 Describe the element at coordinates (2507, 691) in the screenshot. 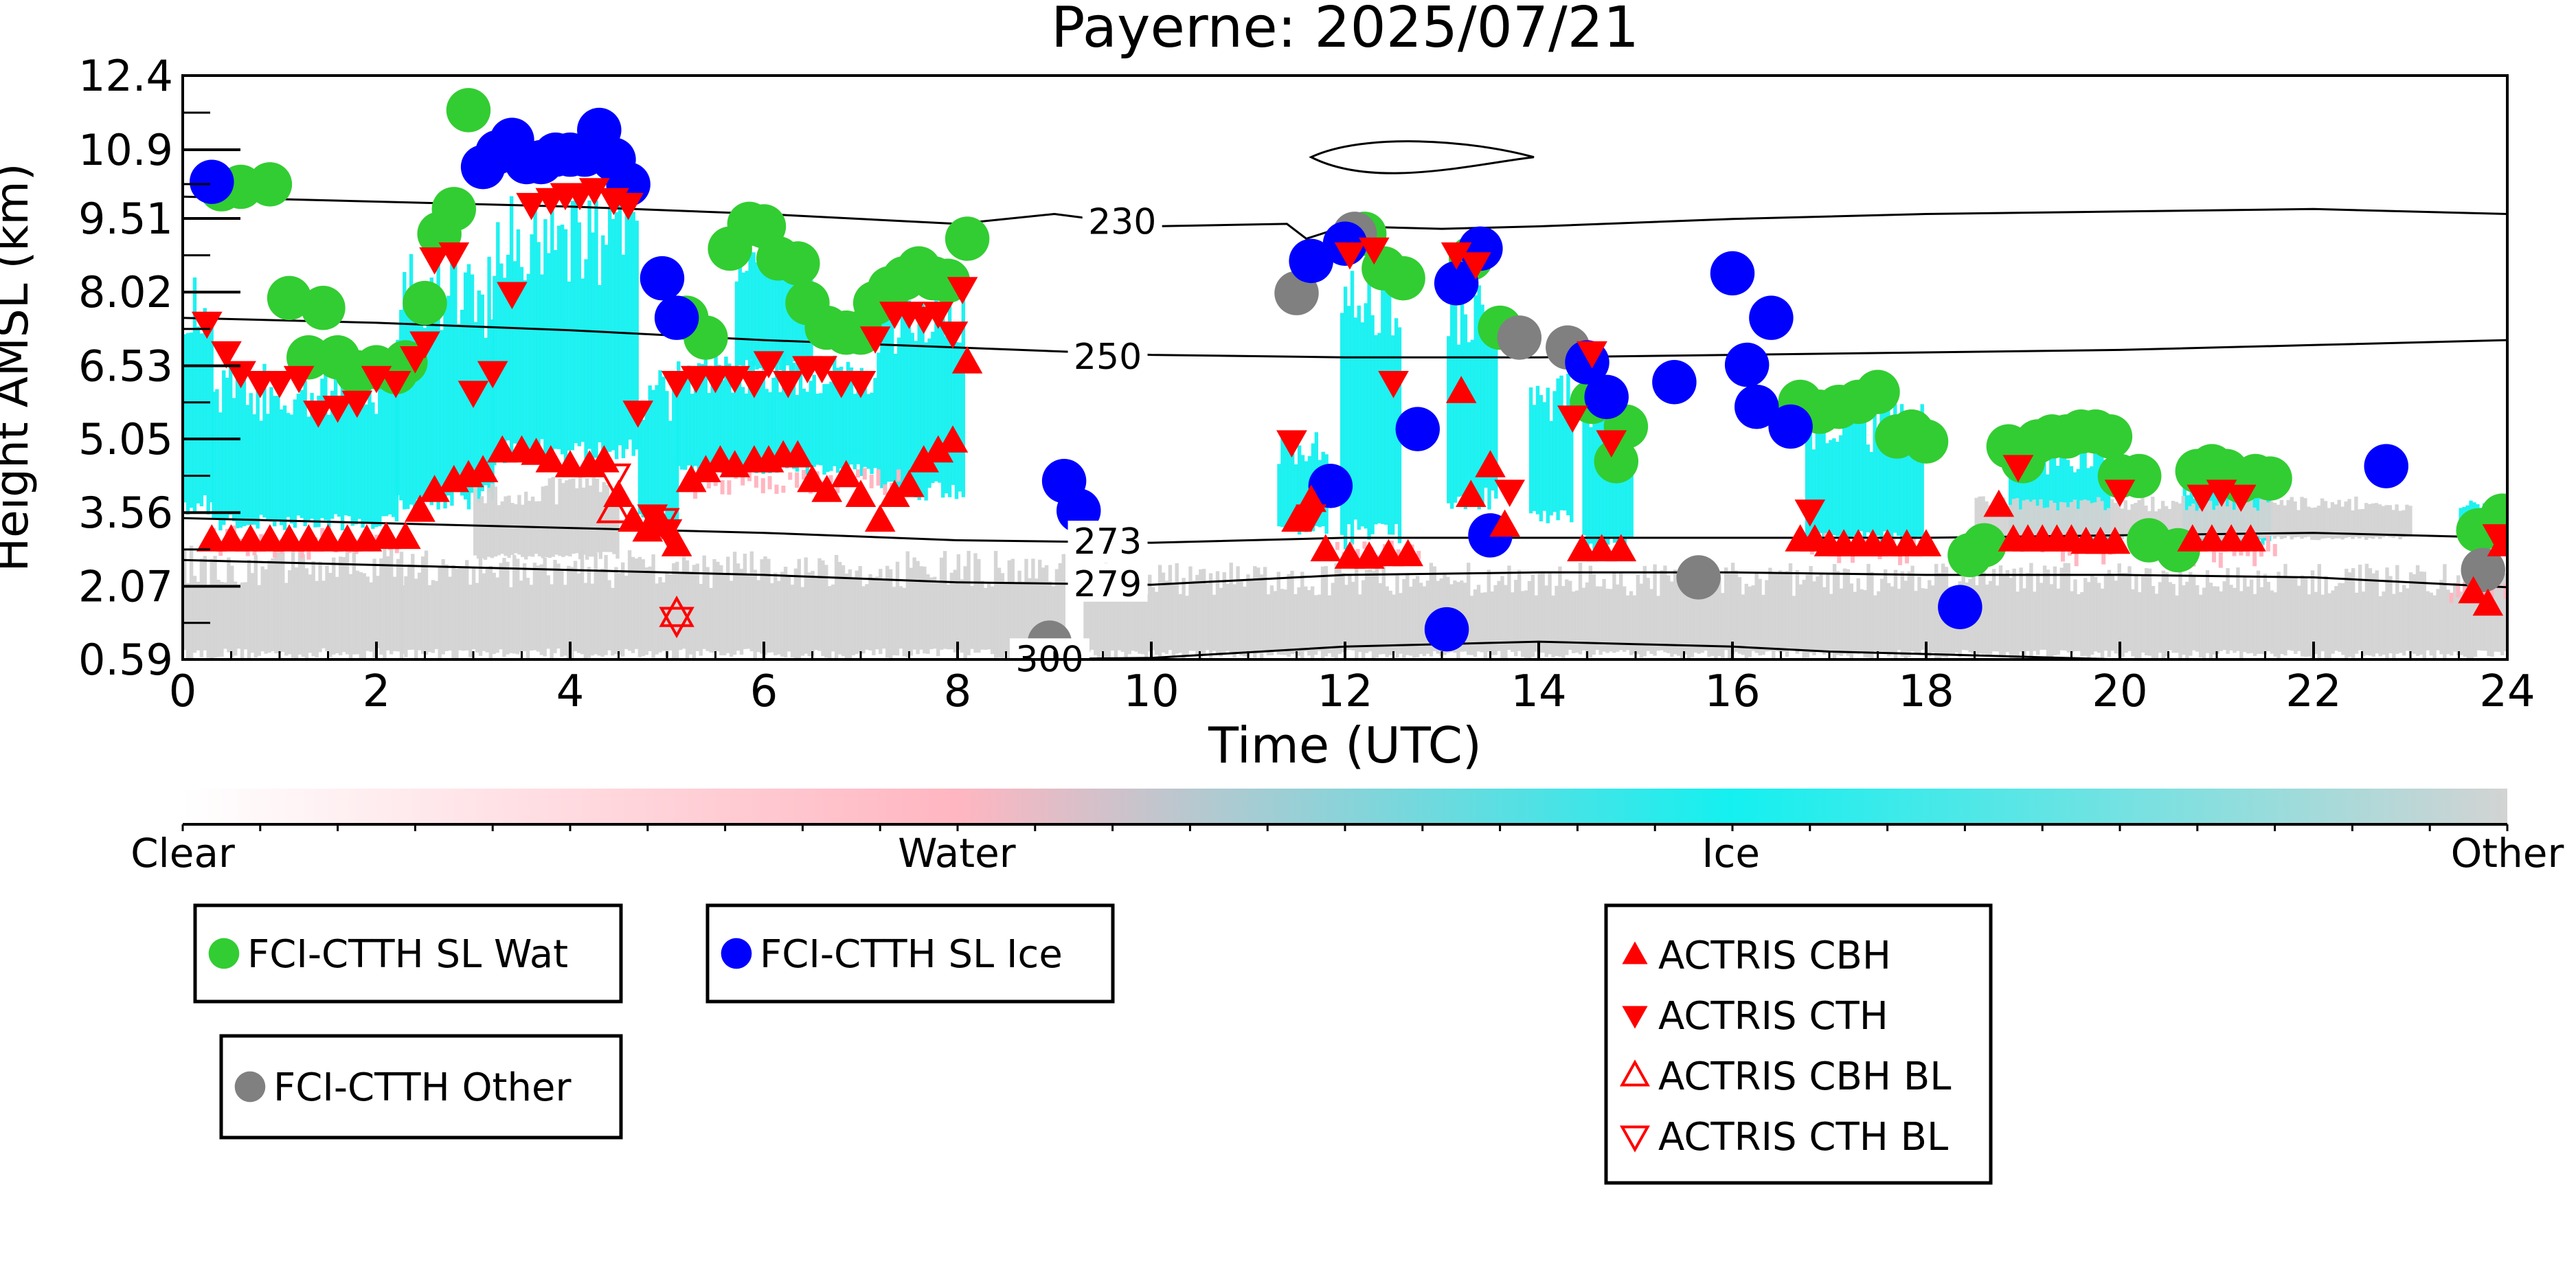

I see `x-tick-label: 24` at that location.